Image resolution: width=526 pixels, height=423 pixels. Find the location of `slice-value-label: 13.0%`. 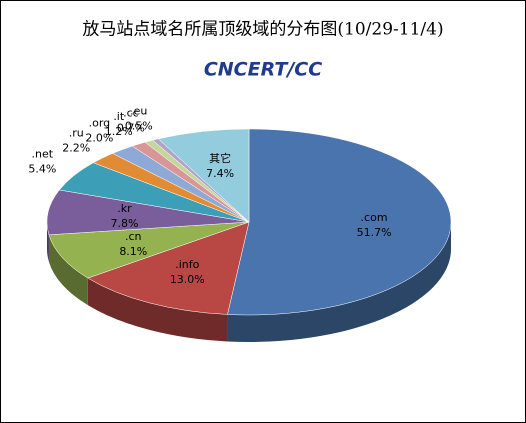

slice-value-label: 13.0% is located at coordinates (187, 279).